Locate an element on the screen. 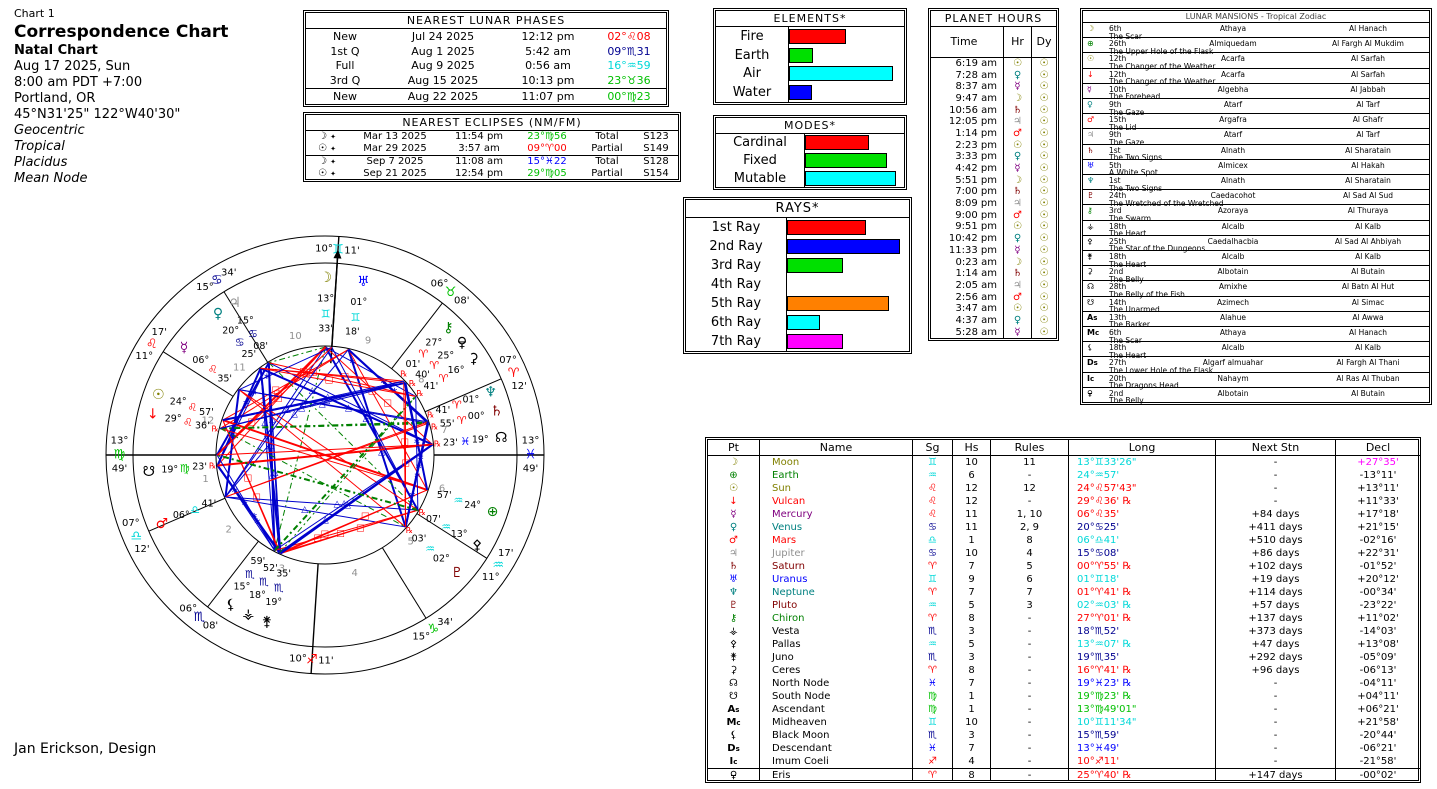  venus-sign-icon: ♋ is located at coordinates (240, 342).